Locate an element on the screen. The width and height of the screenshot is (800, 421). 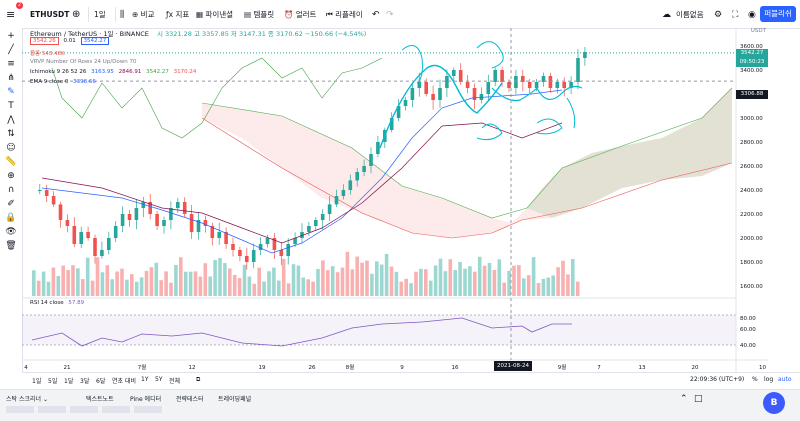
chevron-up-icon: ⌃ is located at coordinates (684, 399).